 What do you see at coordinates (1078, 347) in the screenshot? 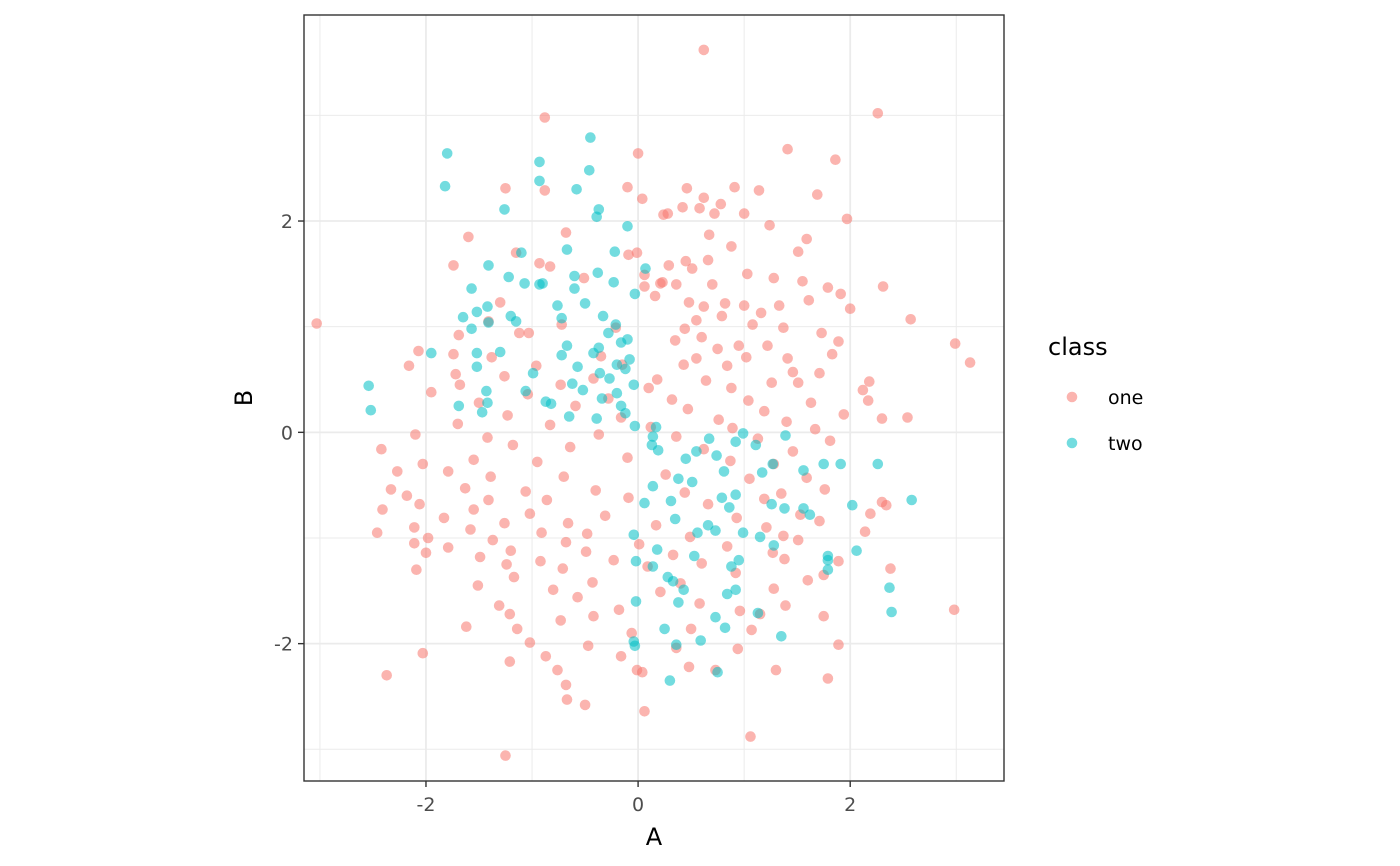
I see `legend-title: class` at bounding box center [1078, 347].